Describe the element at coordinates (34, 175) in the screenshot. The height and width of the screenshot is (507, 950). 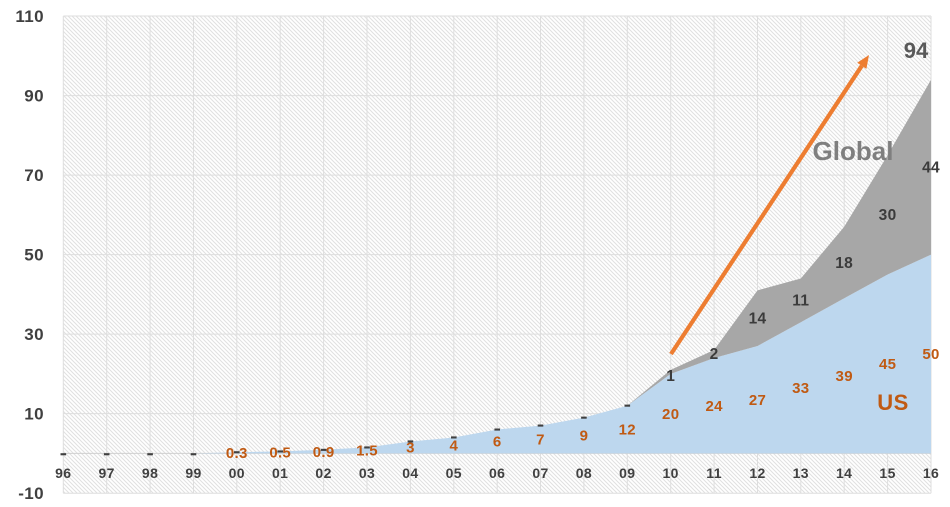
I see `svg-text: 70` at that location.